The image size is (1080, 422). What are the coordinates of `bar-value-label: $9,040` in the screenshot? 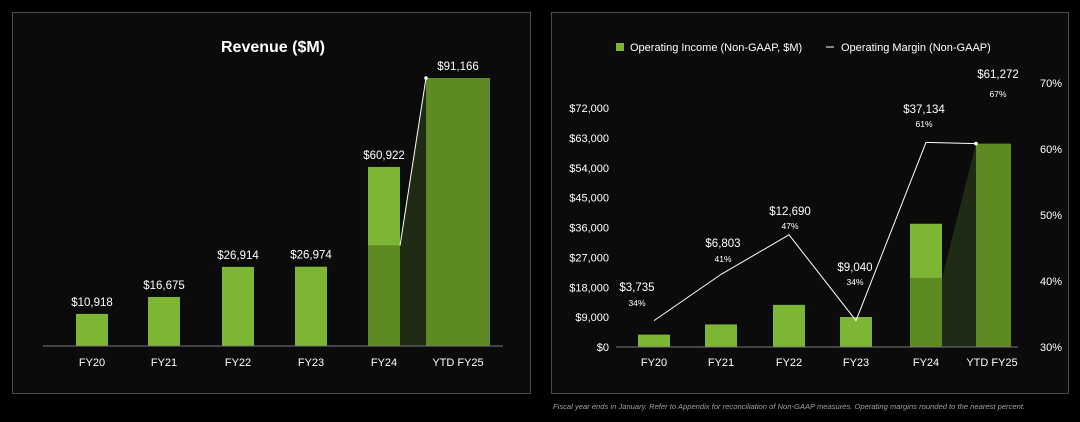 It's located at (854, 268).